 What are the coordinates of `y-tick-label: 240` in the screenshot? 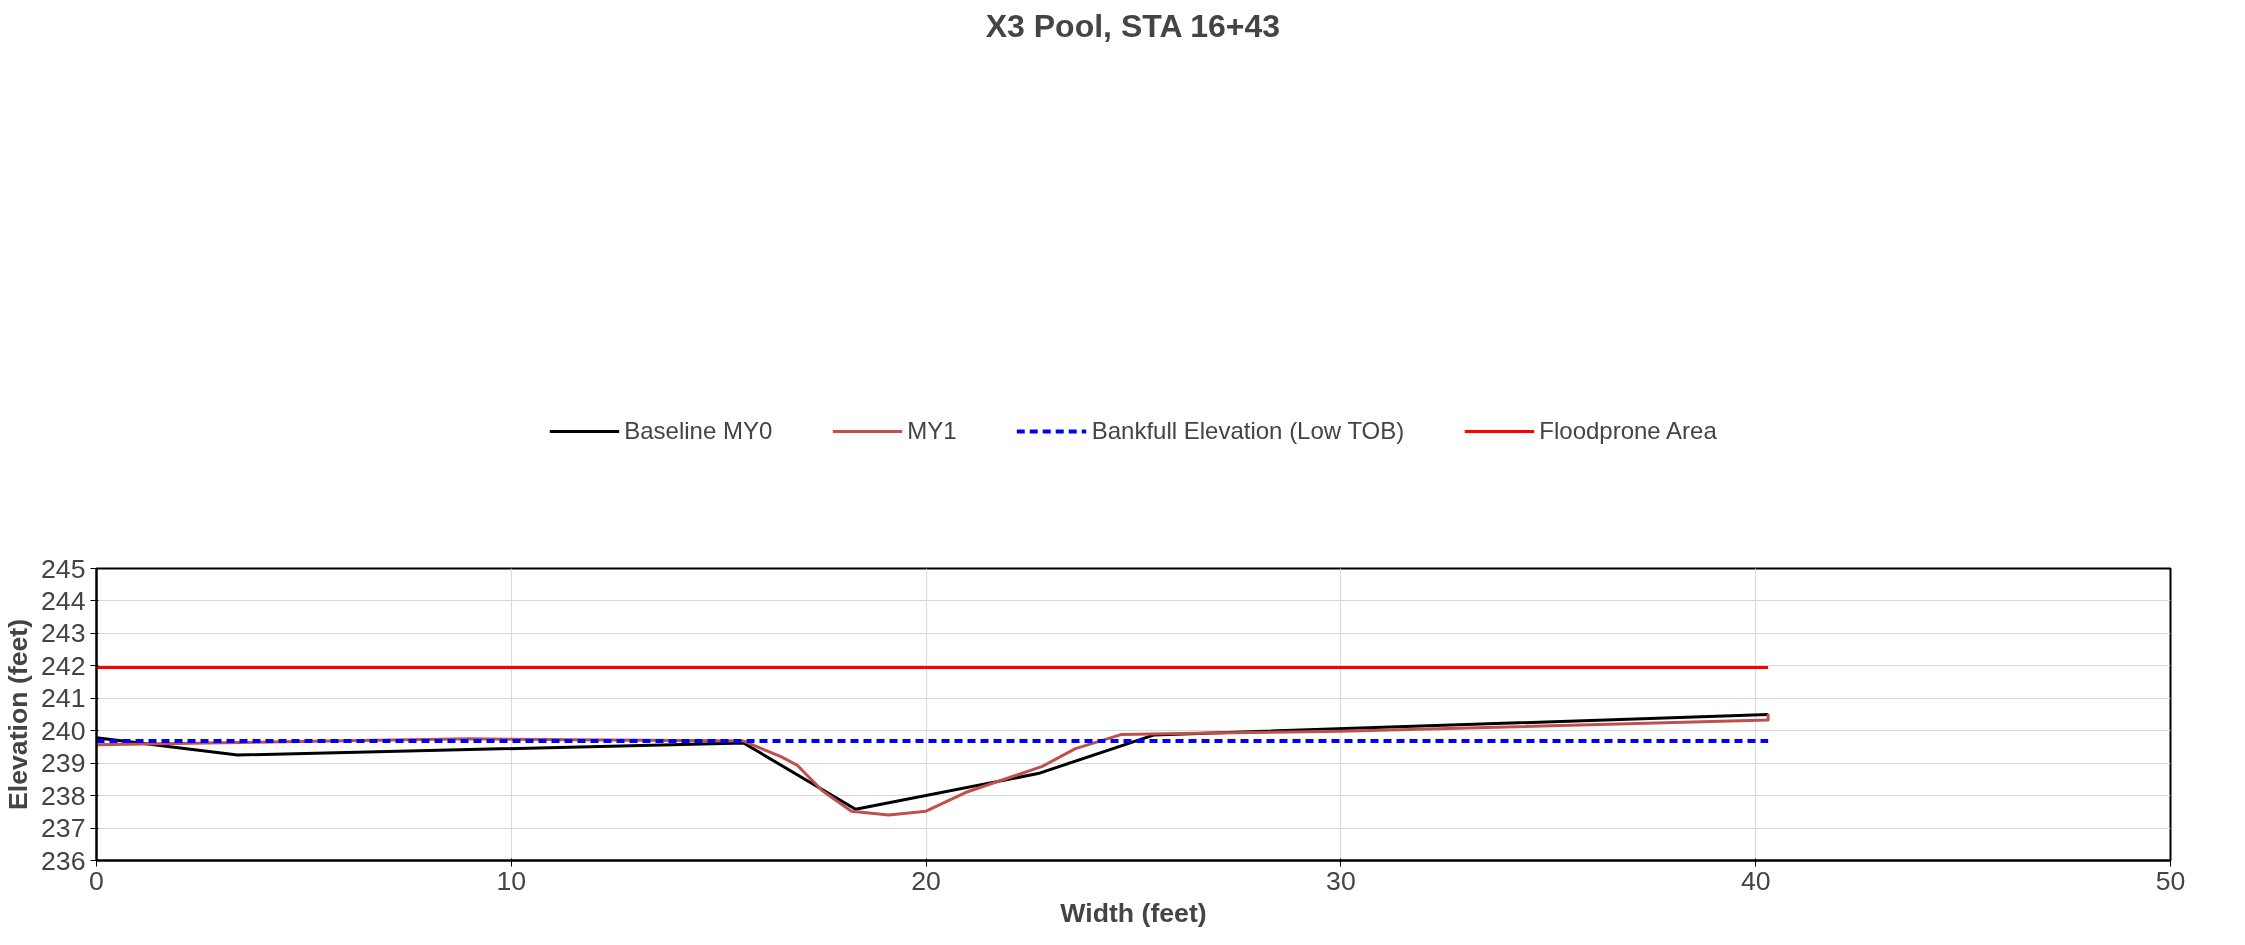 It's located at (63, 730).